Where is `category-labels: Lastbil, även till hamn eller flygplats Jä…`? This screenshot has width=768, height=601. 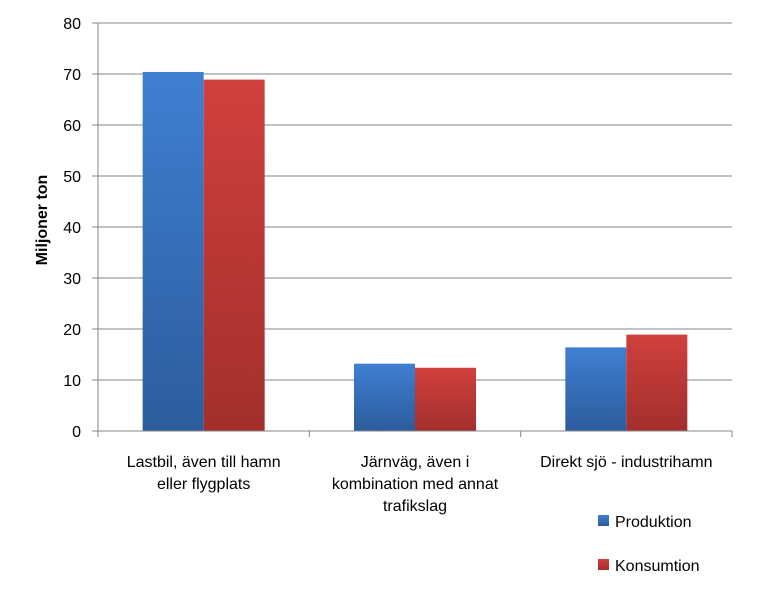
category-labels: Lastbil, även till hamn eller flygplats Jä… is located at coordinates (420, 484).